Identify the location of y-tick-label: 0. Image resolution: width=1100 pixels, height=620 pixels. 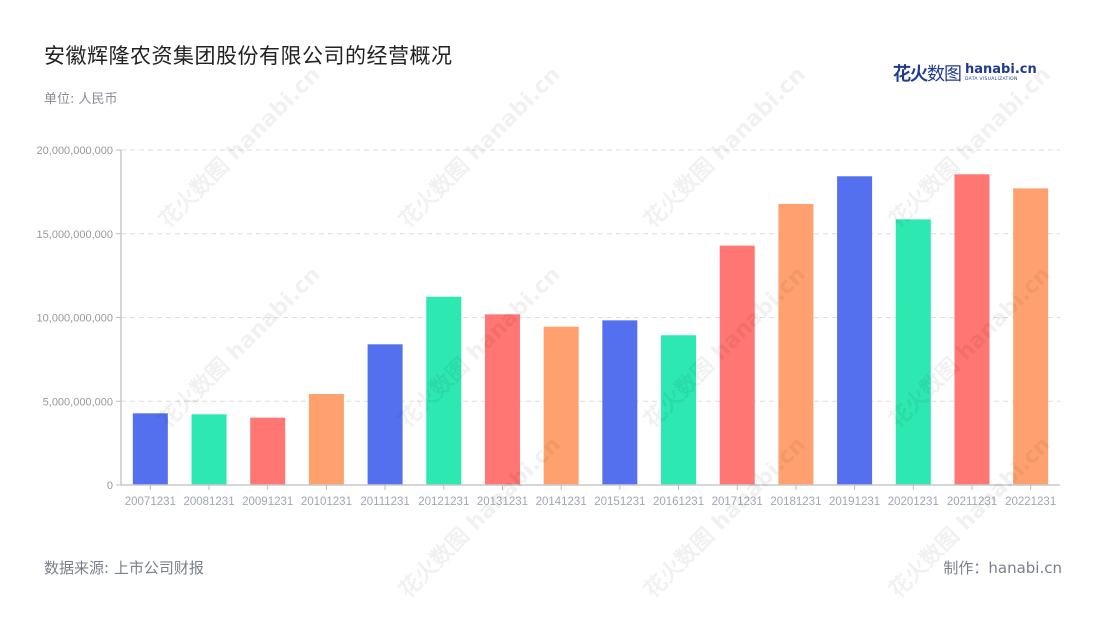
(110, 486).